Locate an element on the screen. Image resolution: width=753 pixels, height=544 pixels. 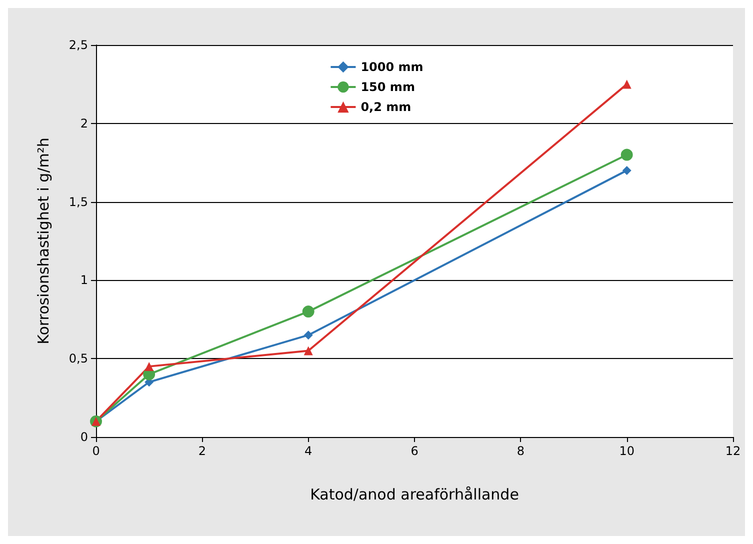
y-tick-label: 2,5 is located at coordinates (78, 45).